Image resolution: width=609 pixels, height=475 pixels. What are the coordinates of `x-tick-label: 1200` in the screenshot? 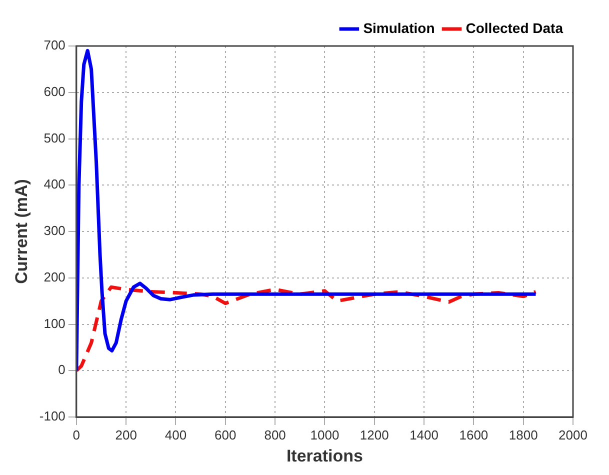 It's located at (374, 434).